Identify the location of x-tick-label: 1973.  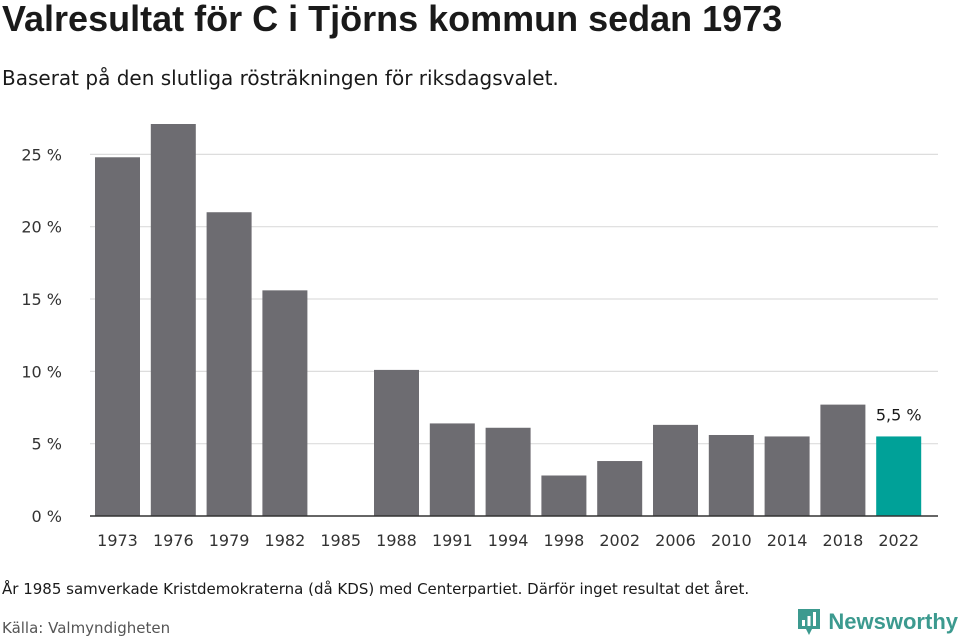
(117, 540).